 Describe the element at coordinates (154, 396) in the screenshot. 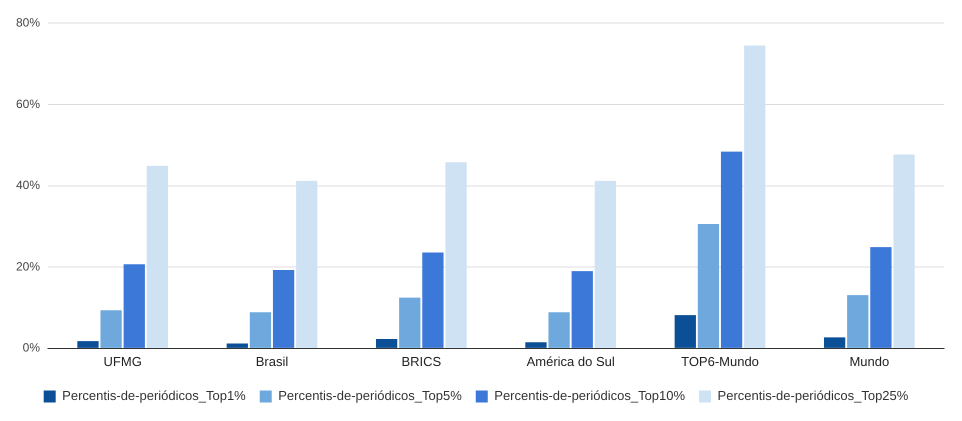

I see `legend-label: Percentis-de-periódicos_Top1%` at that location.